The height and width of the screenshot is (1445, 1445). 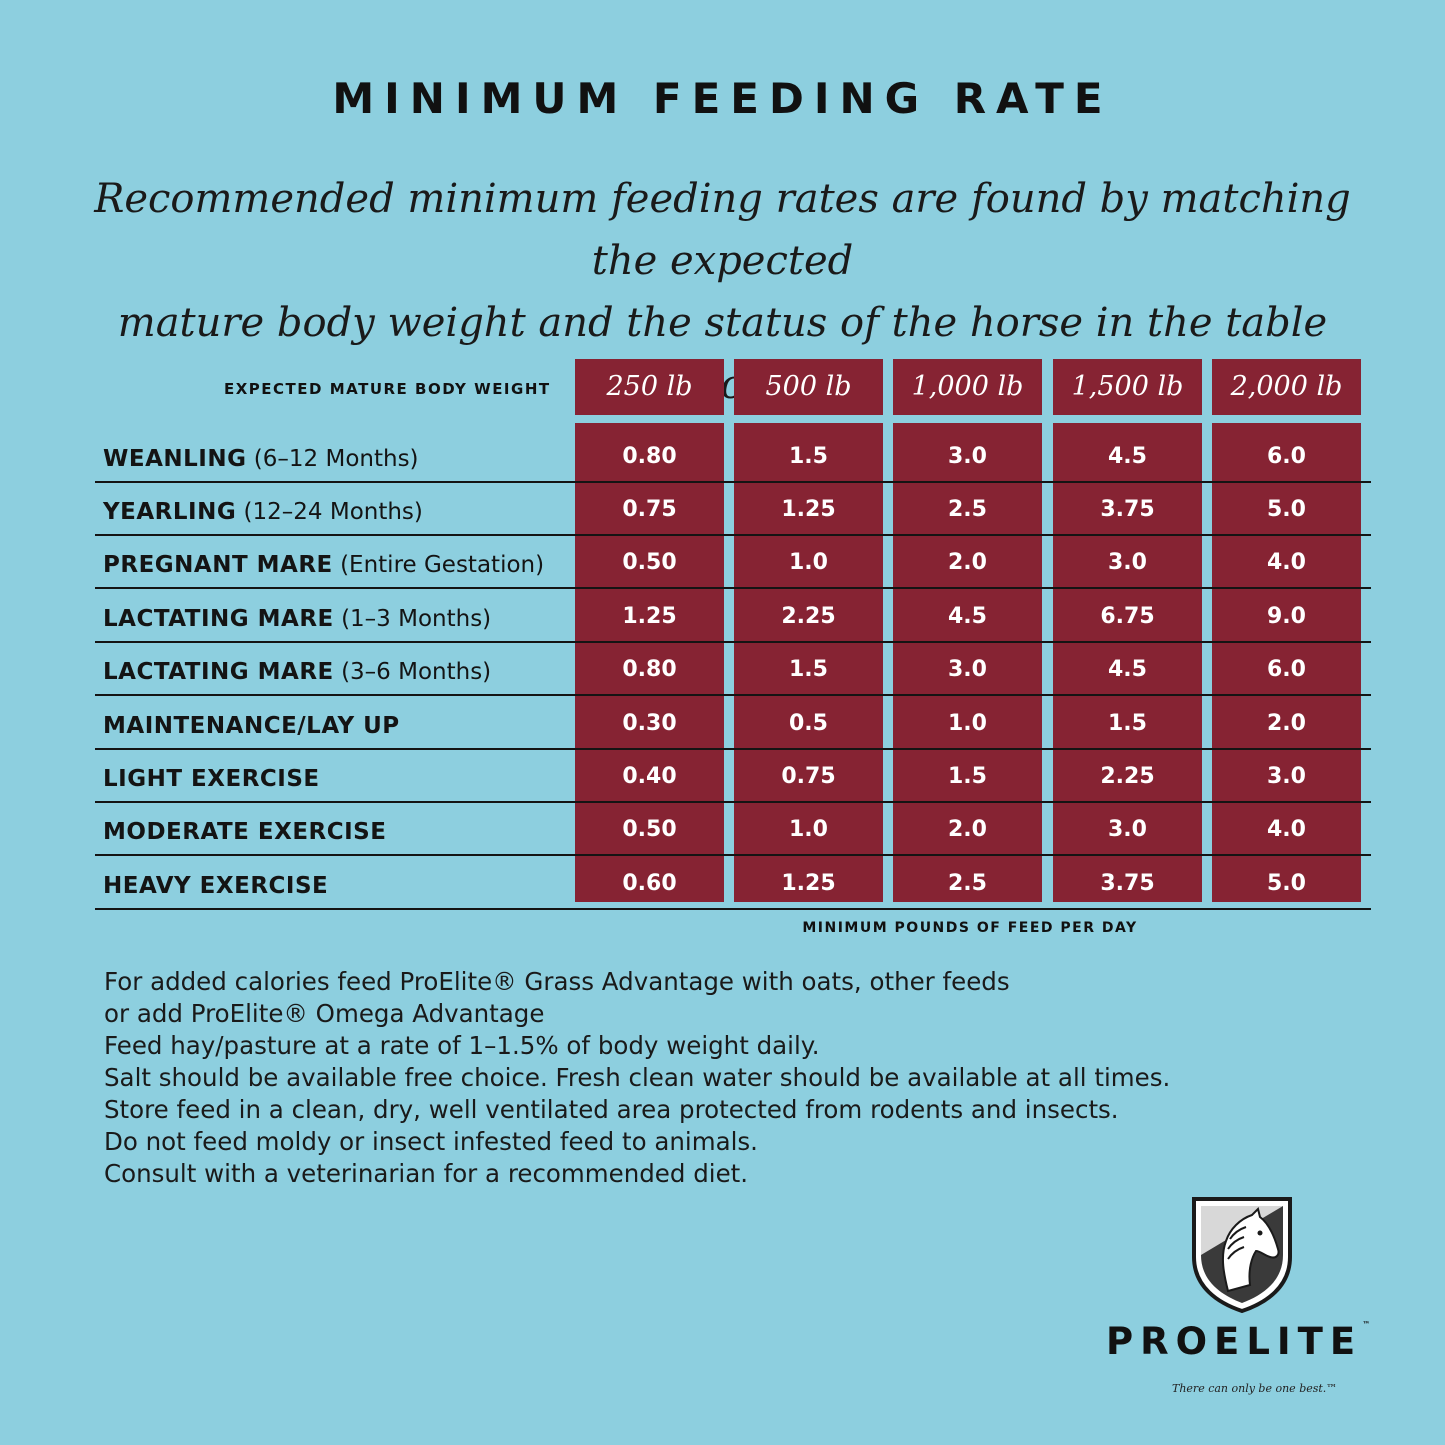 What do you see at coordinates (1242, 1255) in the screenshot?
I see `horse-shield-icon` at bounding box center [1242, 1255].